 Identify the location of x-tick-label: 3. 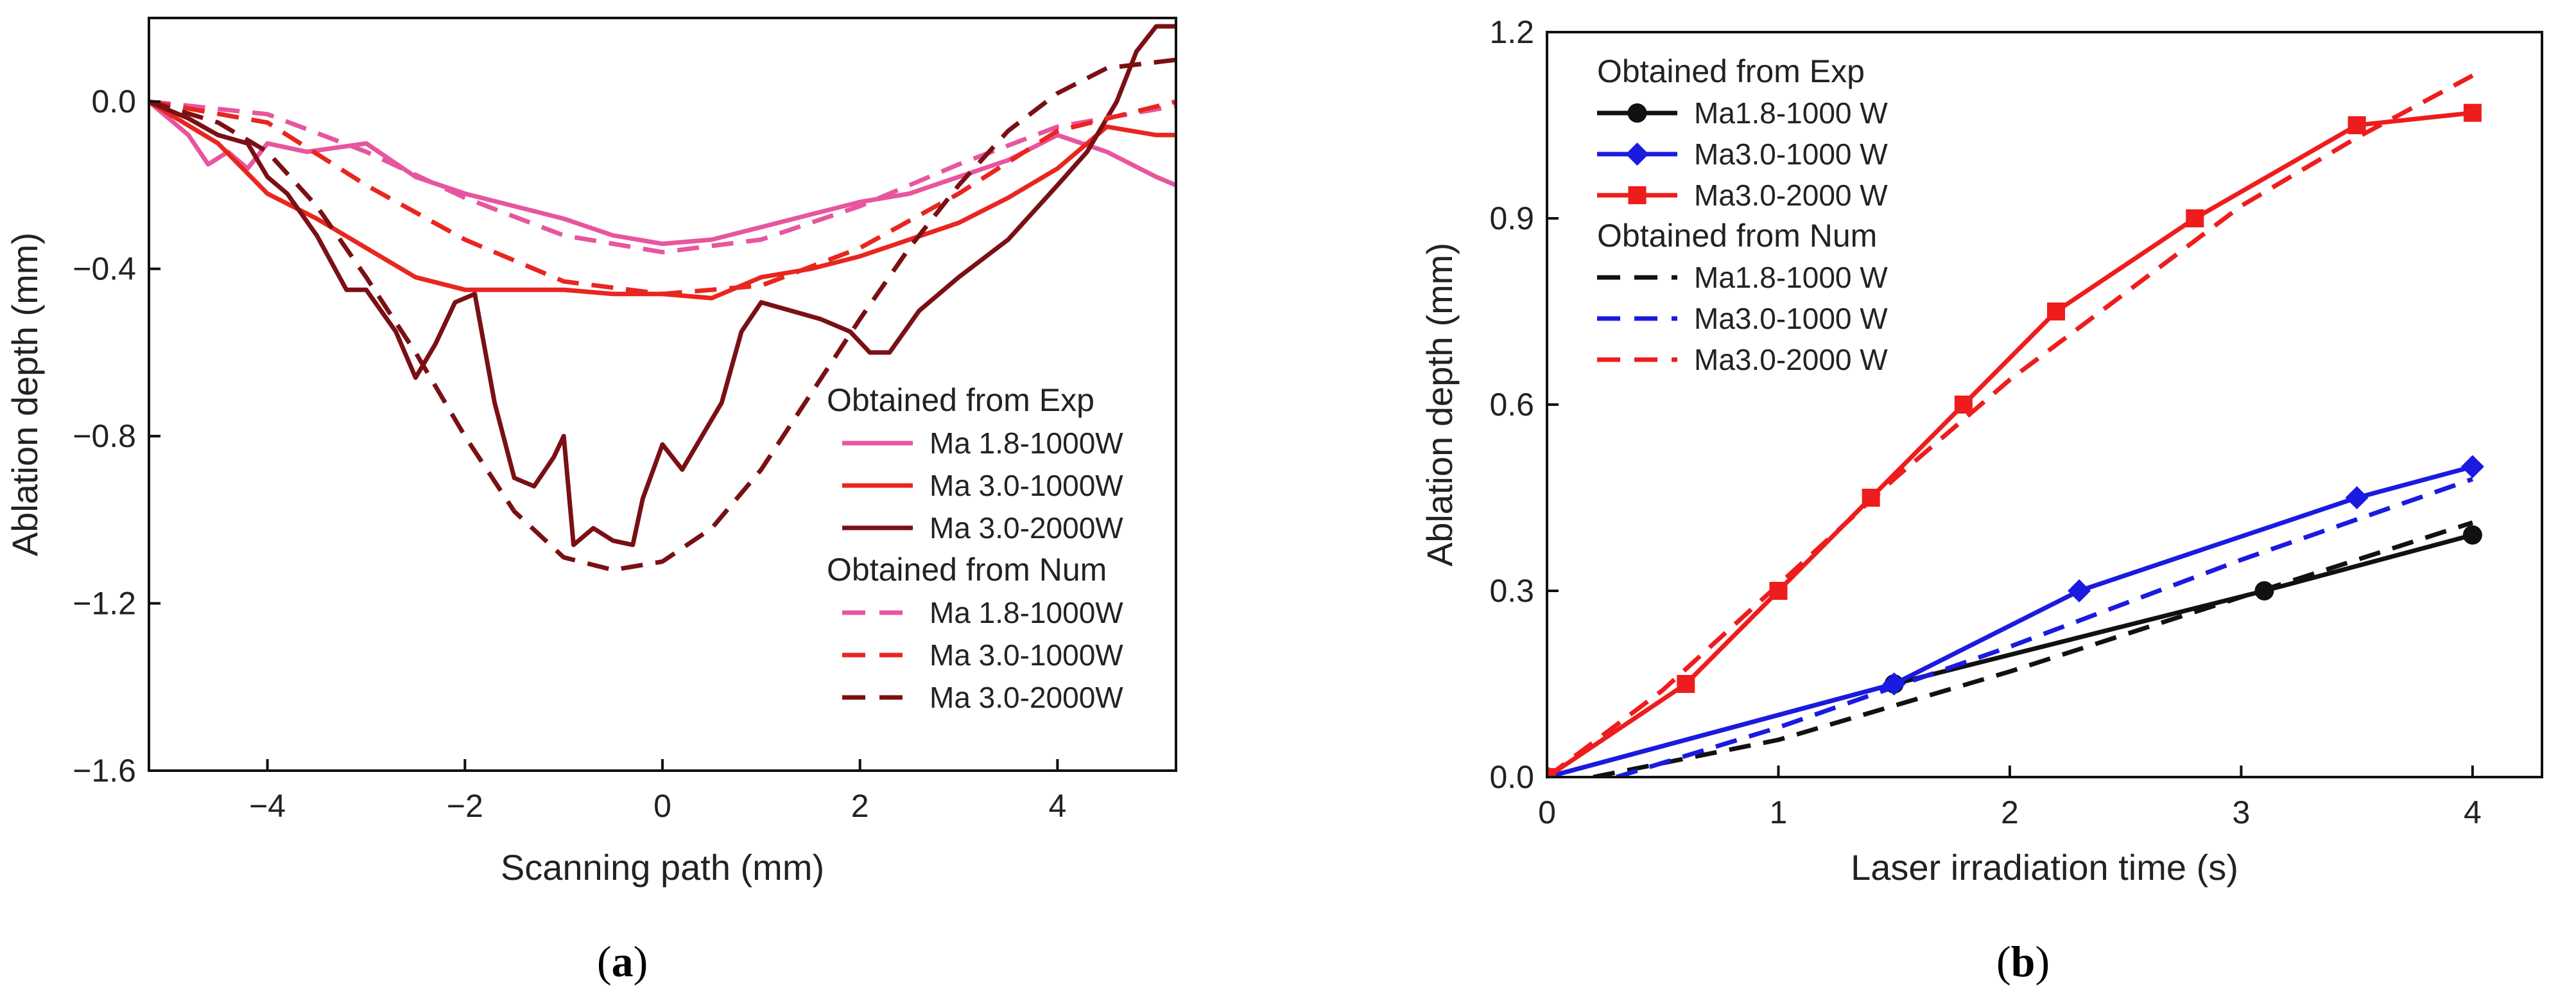
(2241, 812).